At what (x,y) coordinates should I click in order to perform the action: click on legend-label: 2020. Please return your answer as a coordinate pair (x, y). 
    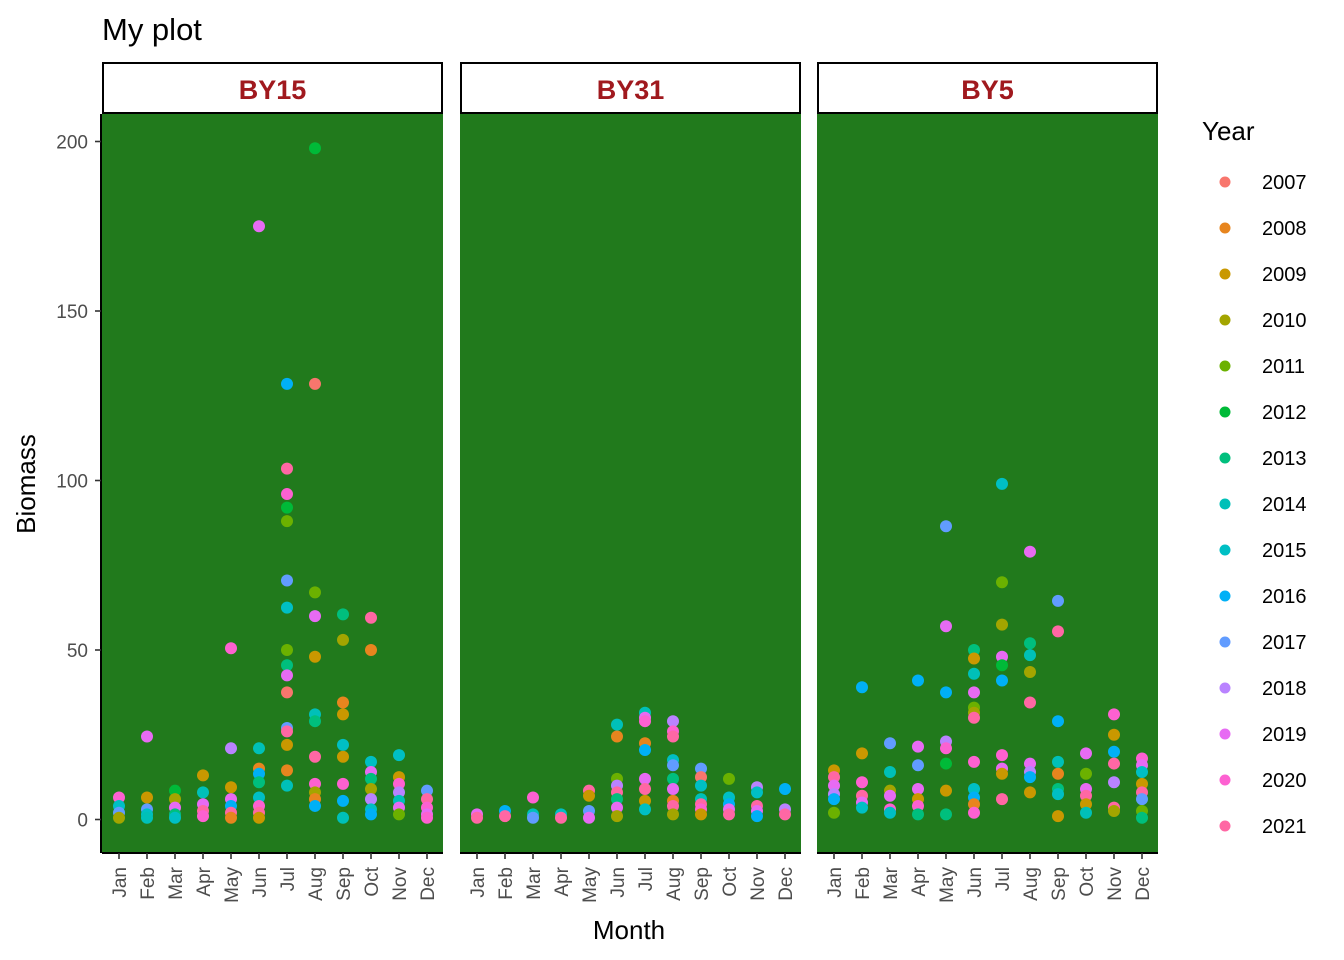
    Looking at the image, I should click on (1284, 781).